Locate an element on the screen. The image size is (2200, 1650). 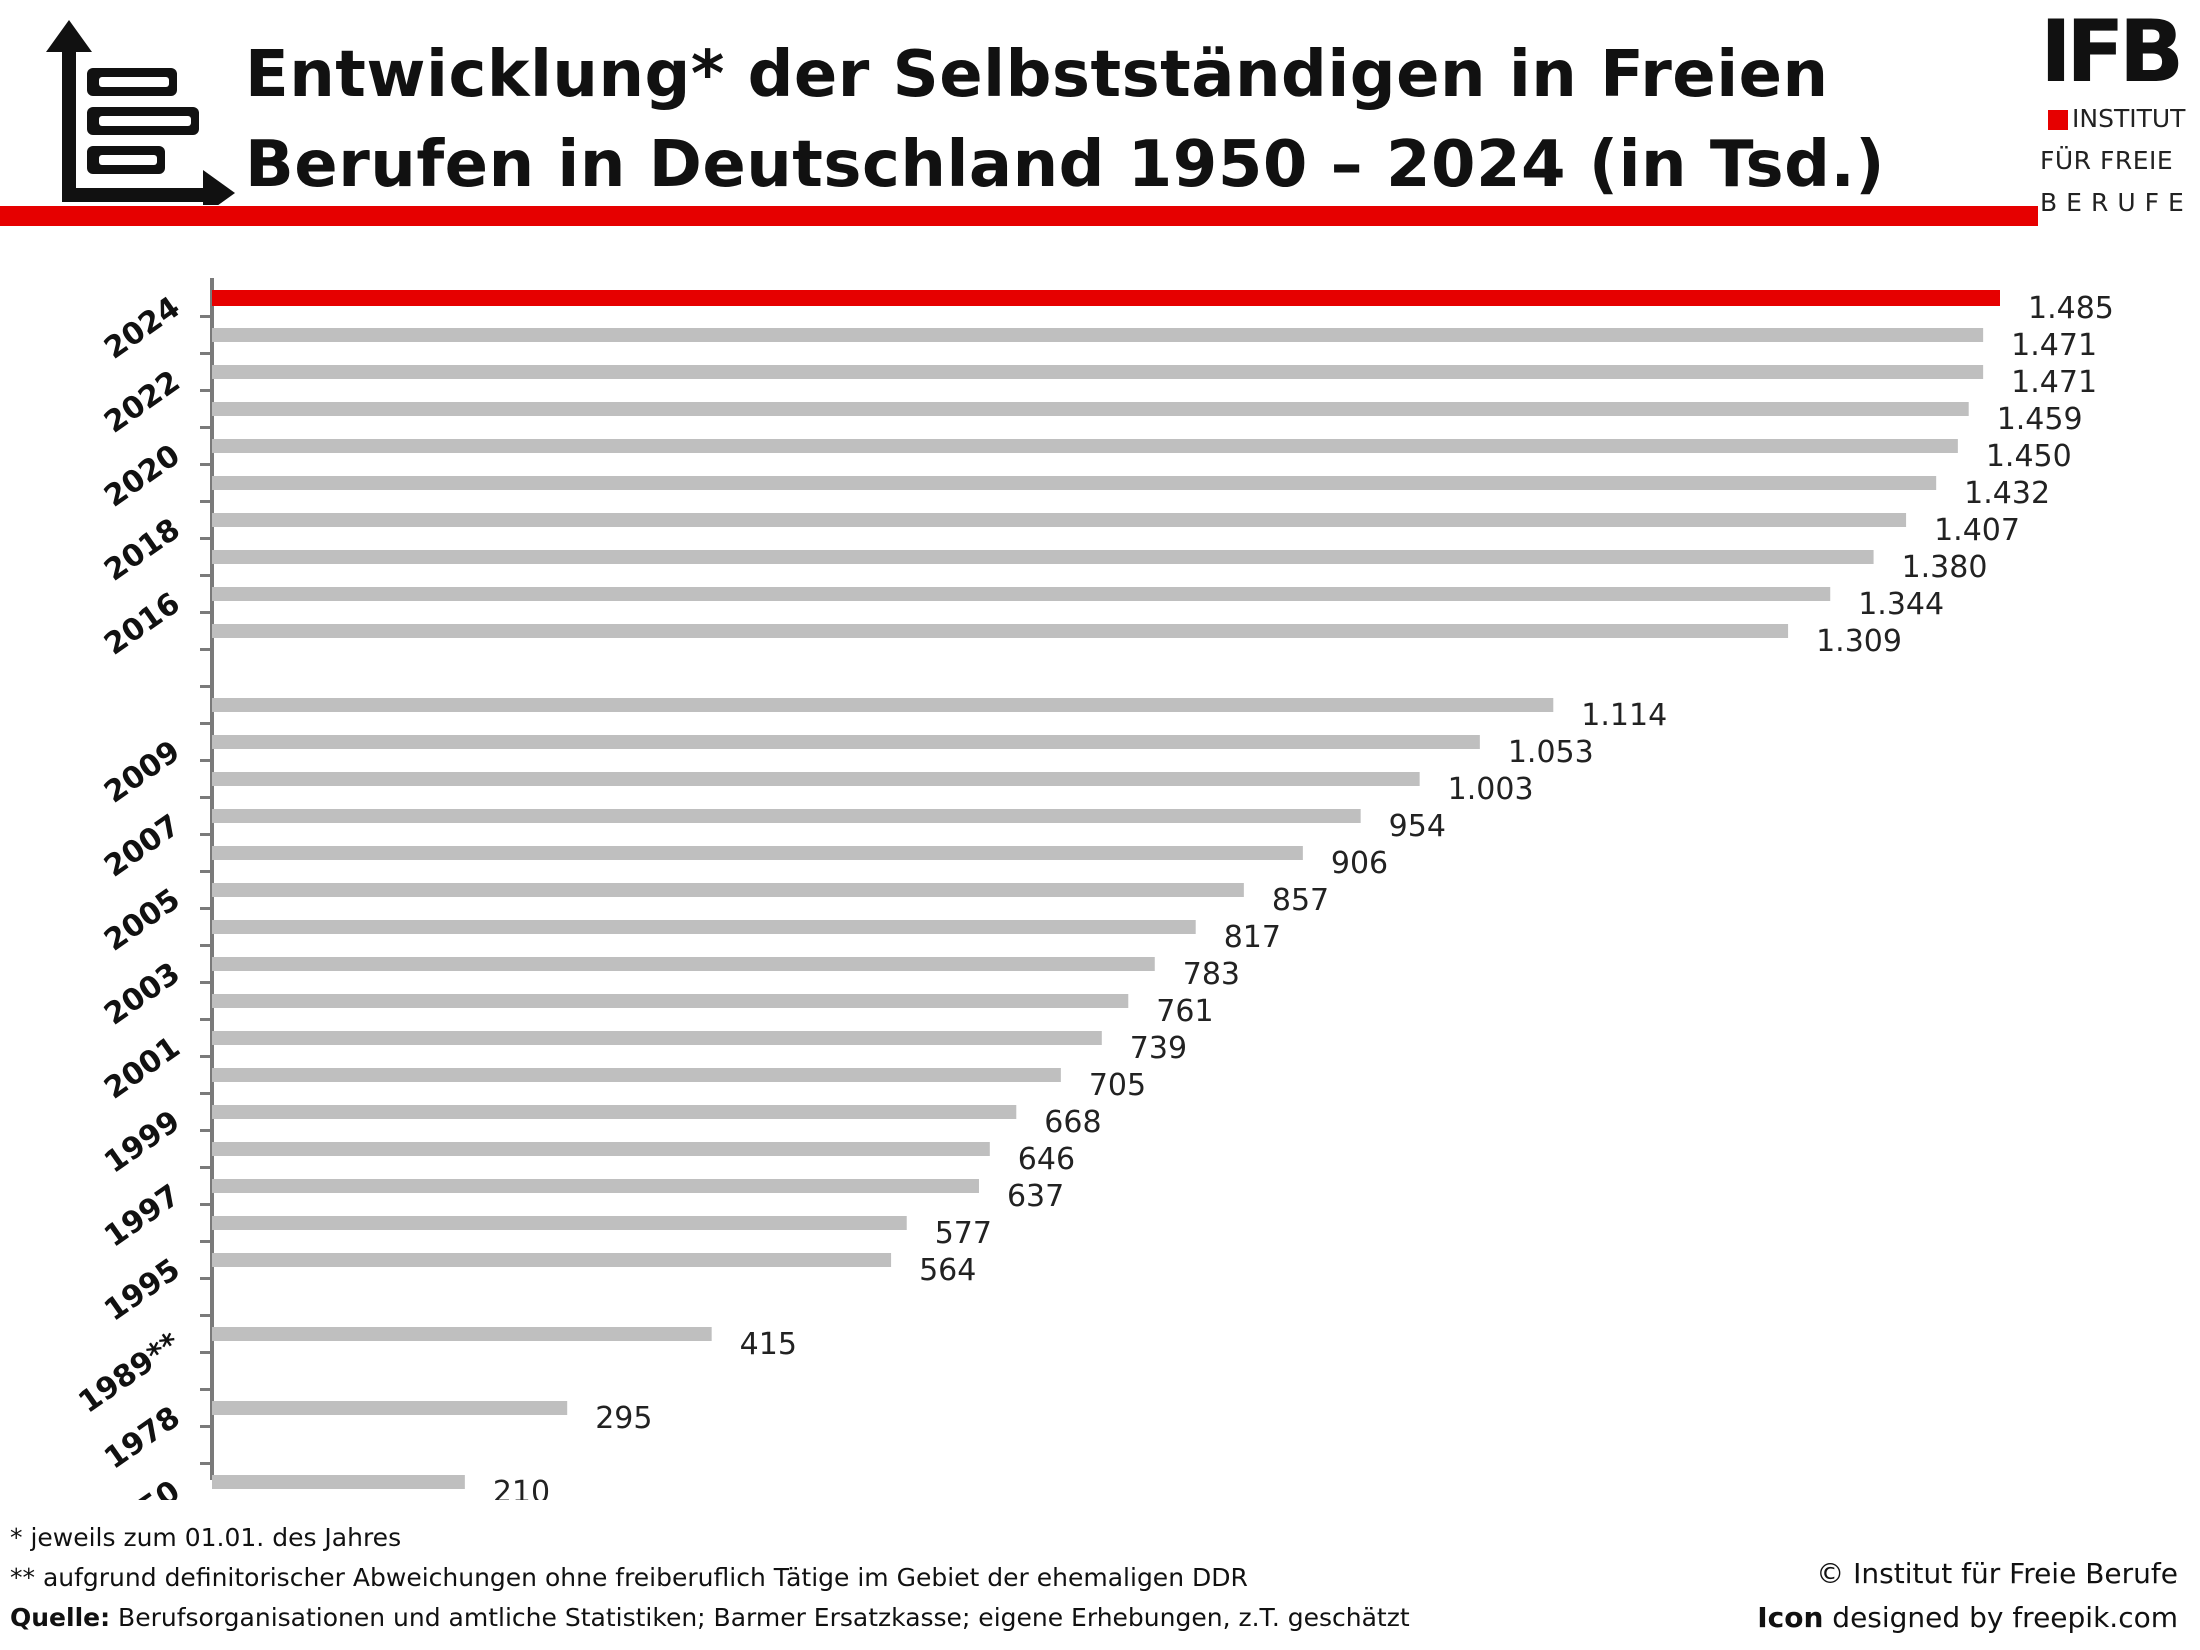
copyright-text: © Institut für Freie Berufe is located at coordinates (1997, 1573).